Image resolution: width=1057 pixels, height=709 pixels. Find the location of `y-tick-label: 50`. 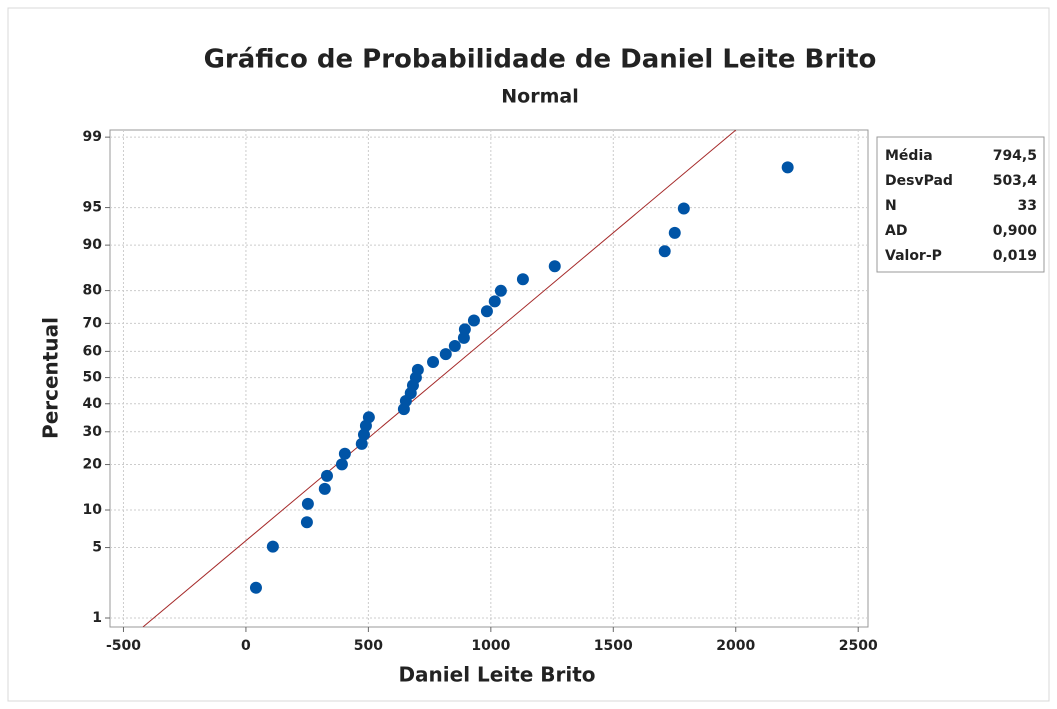

y-tick-label: 50 is located at coordinates (93, 378).